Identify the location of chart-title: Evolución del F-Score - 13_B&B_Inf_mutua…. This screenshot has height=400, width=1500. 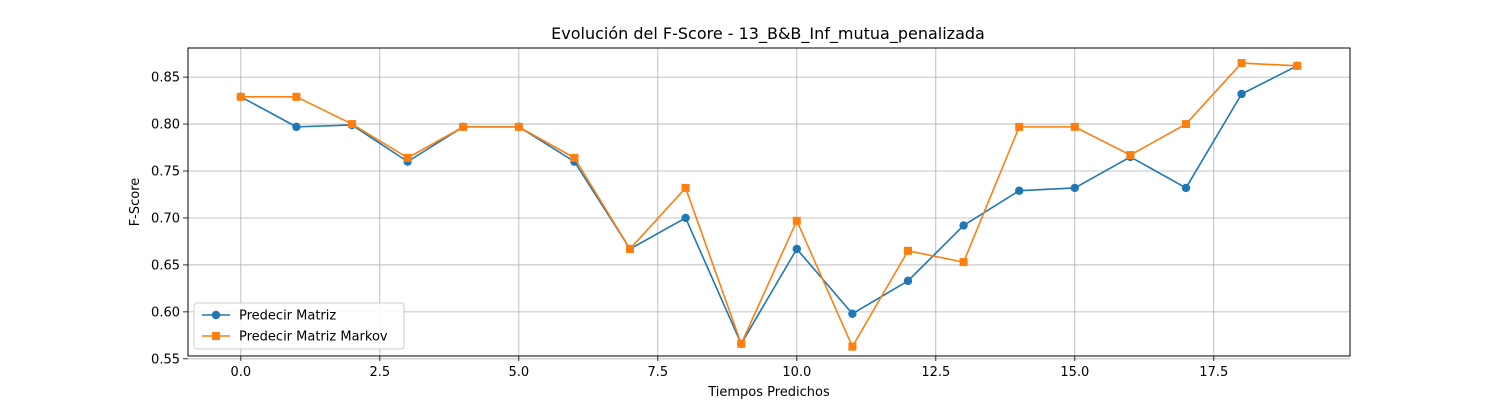
(768, 34).